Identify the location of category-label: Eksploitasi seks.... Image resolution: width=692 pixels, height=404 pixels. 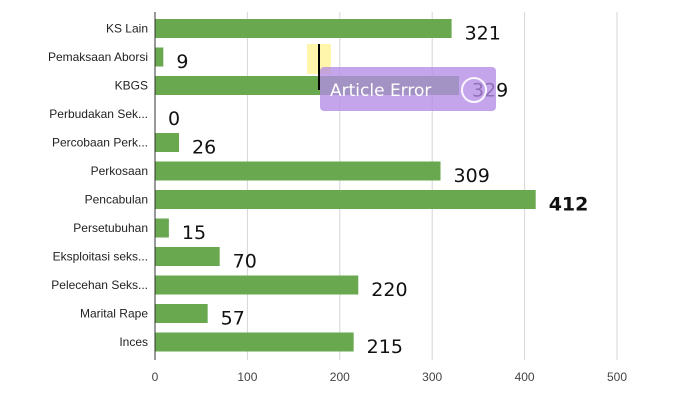
(100, 257).